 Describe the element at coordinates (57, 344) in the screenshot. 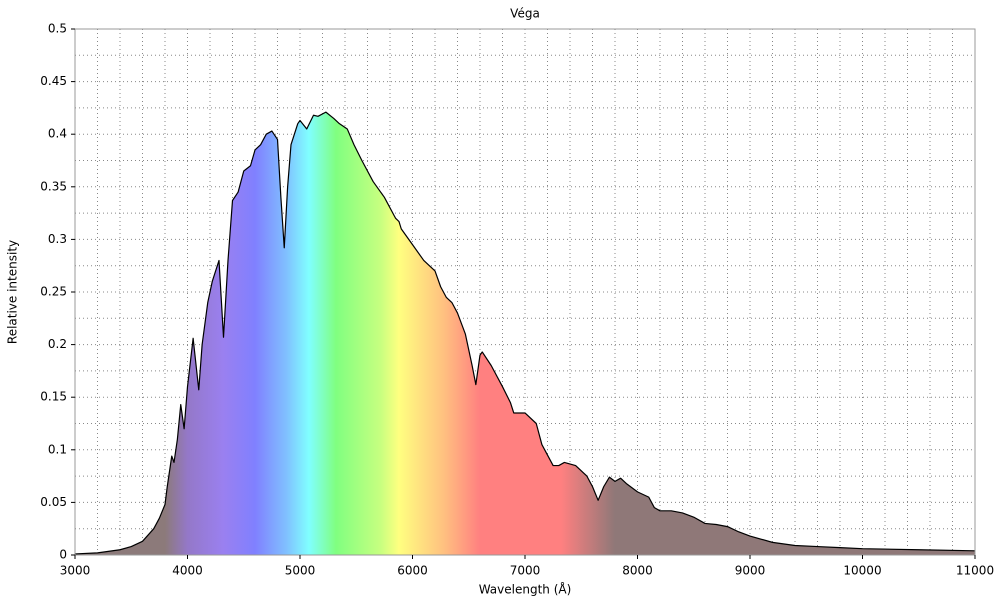

I see `y-tick-label: 0.2` at that location.